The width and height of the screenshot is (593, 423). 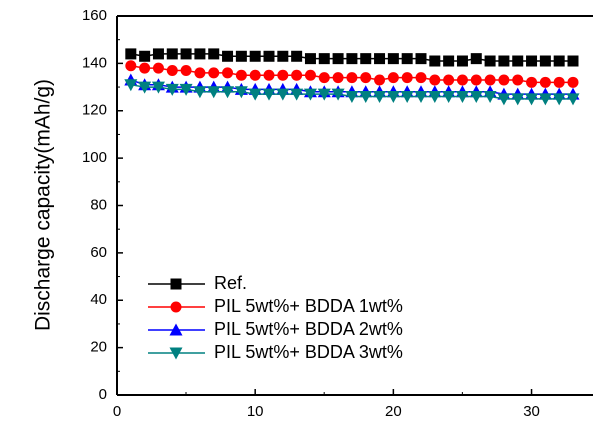 I want to click on y-axis-label: Discharge capacity(mAh/g), so click(x=43, y=205).